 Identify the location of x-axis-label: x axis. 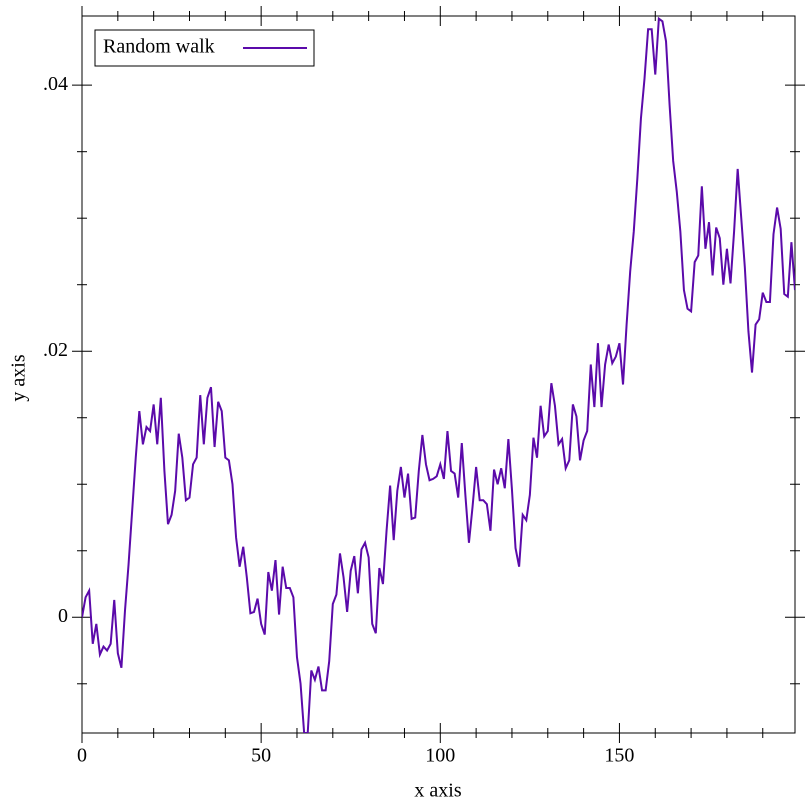
(437, 791).